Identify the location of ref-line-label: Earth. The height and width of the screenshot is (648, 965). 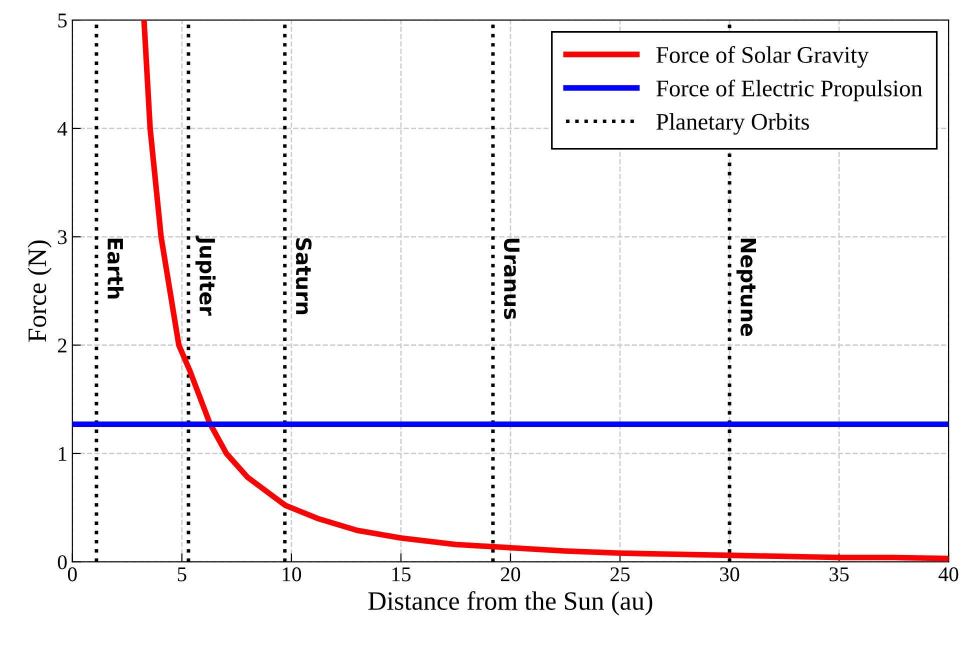
(115, 268).